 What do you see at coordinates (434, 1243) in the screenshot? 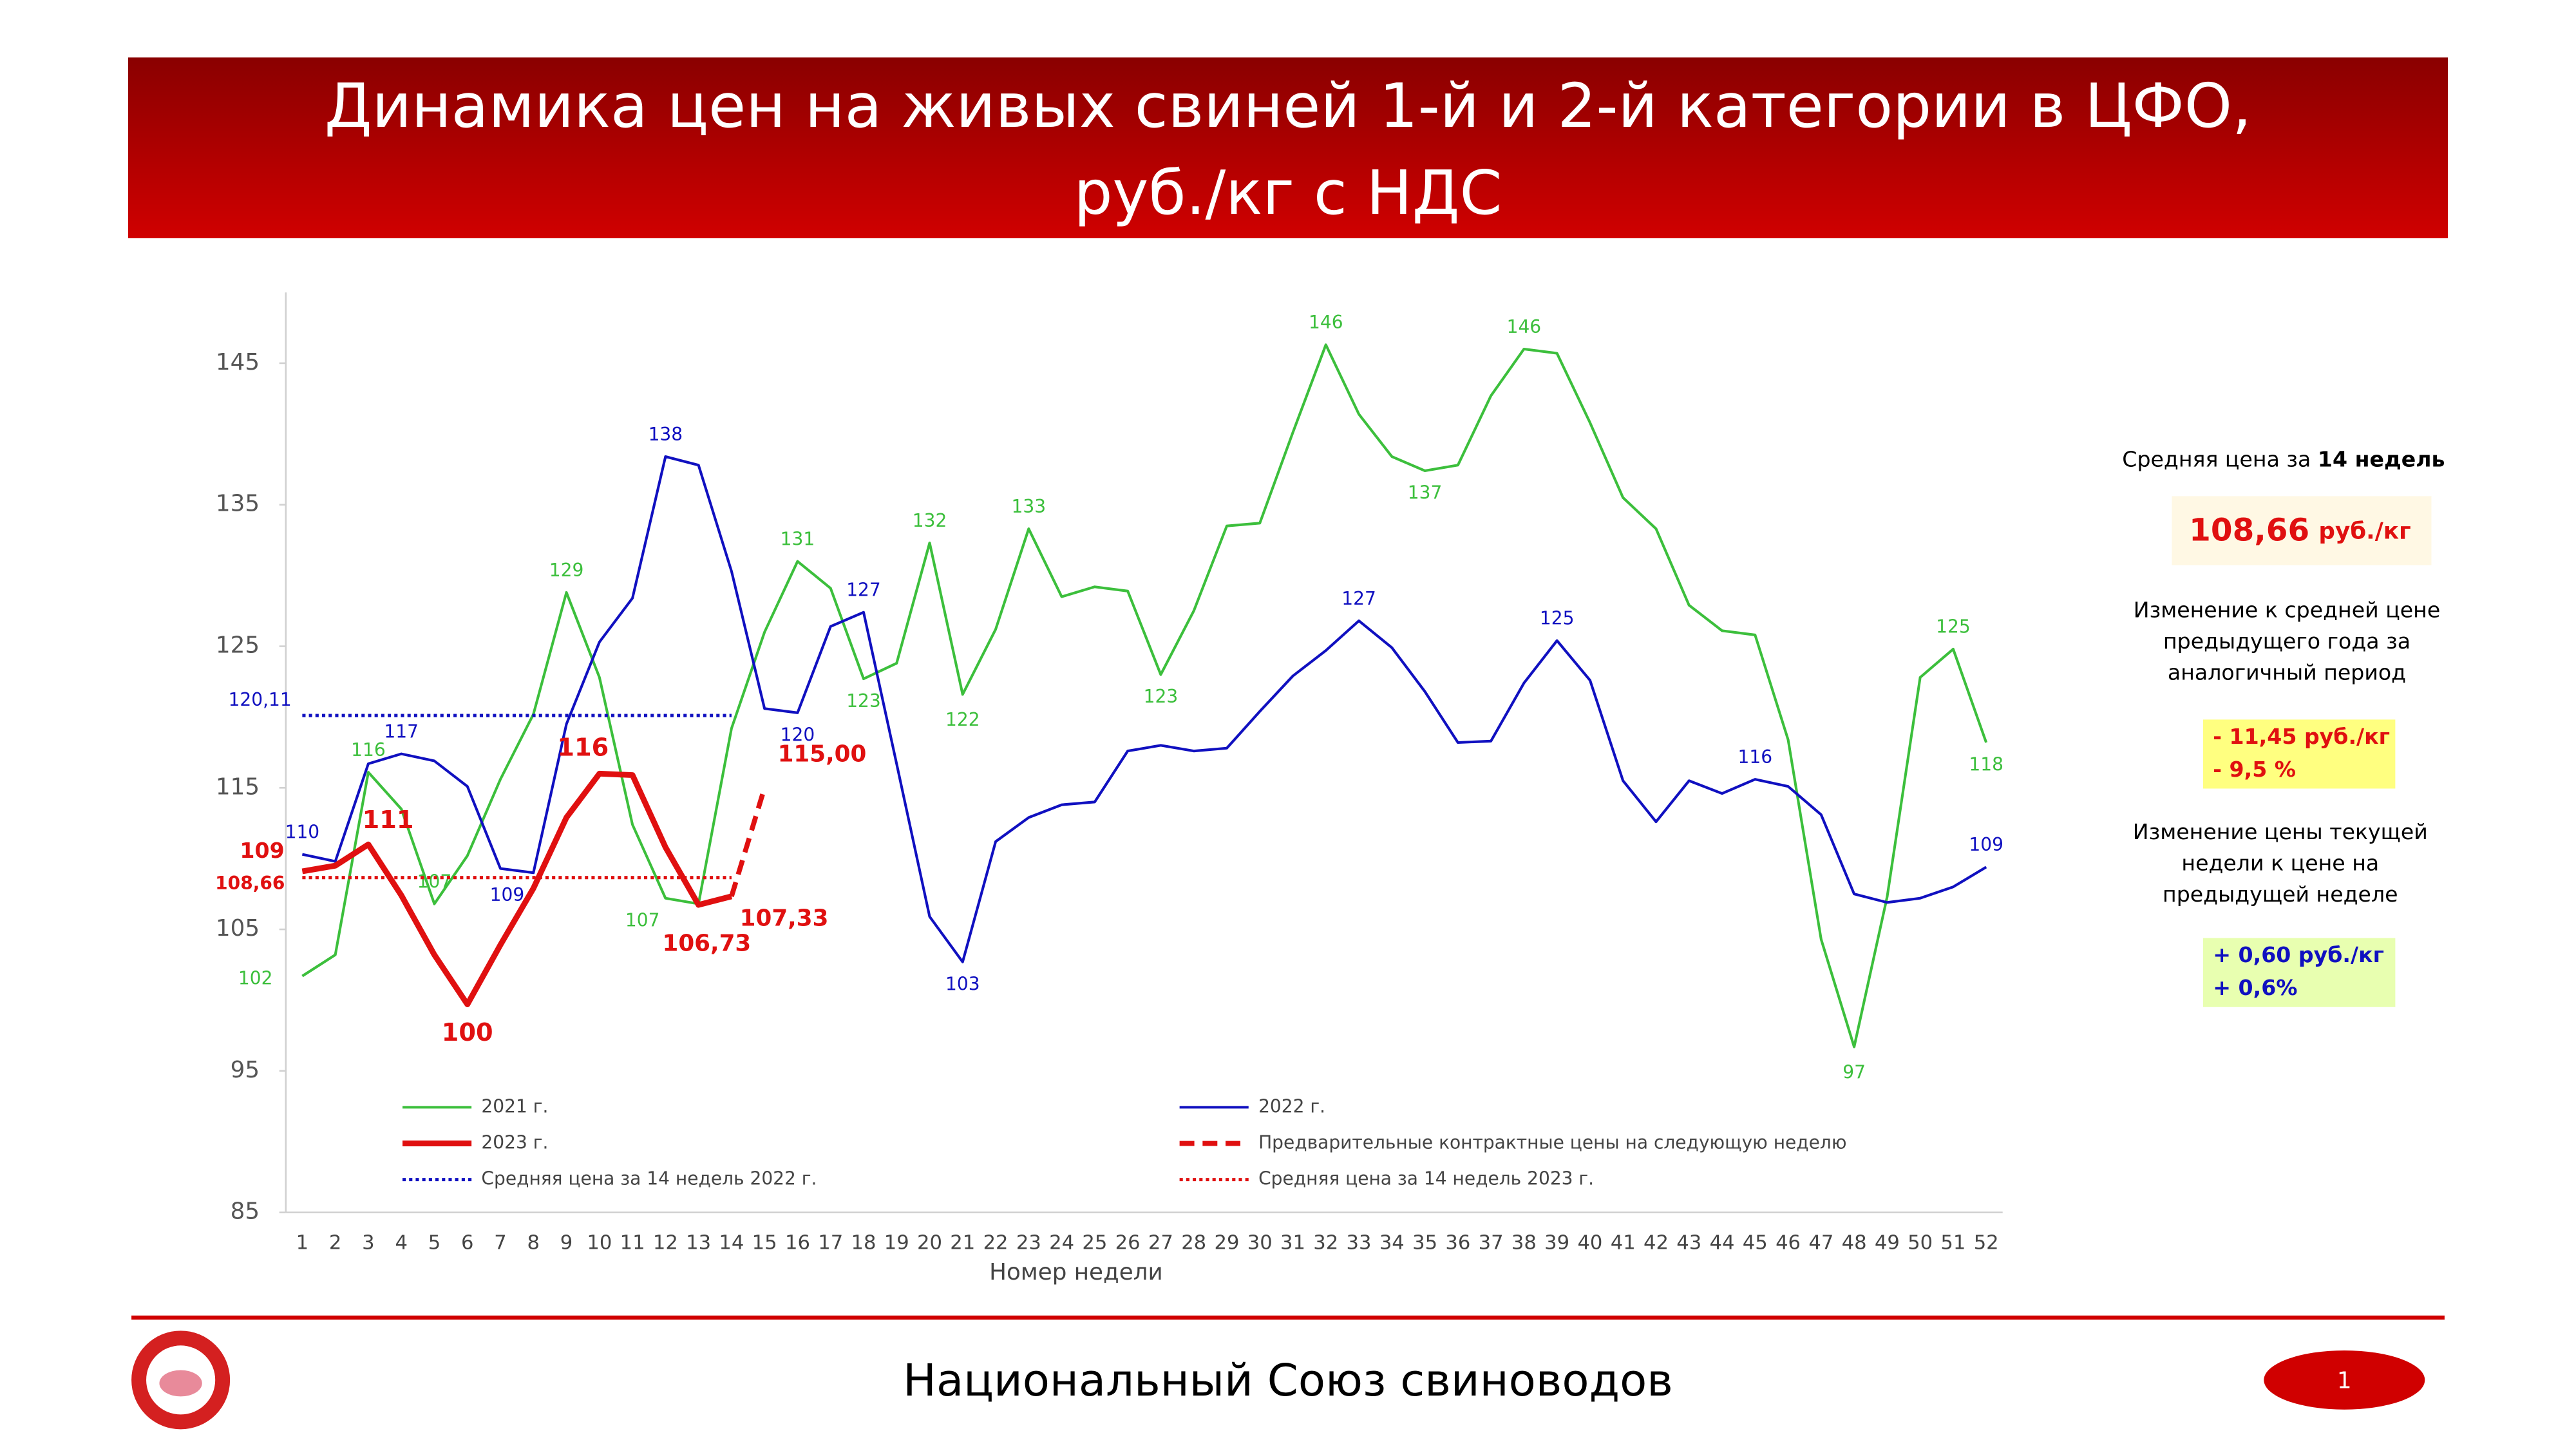
I see `x-tick-label: 5` at bounding box center [434, 1243].